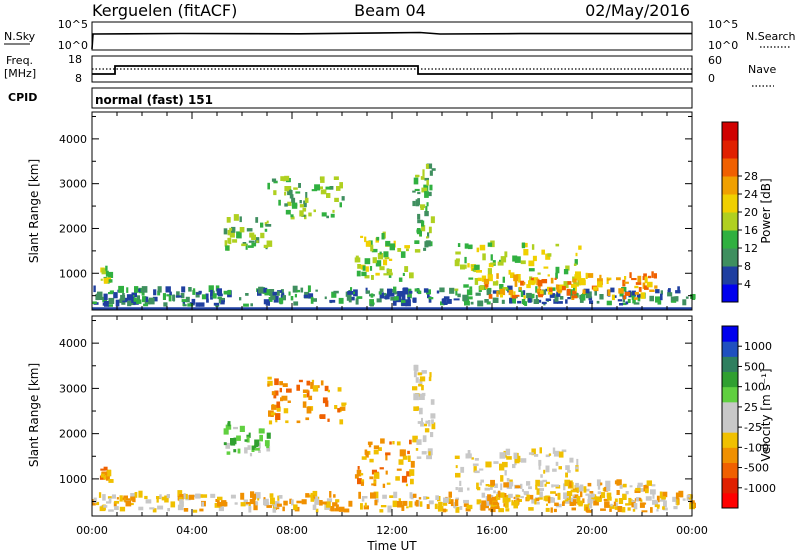 The height and width of the screenshot is (554, 800). I want to click on freq-panel, so click(392, 69).